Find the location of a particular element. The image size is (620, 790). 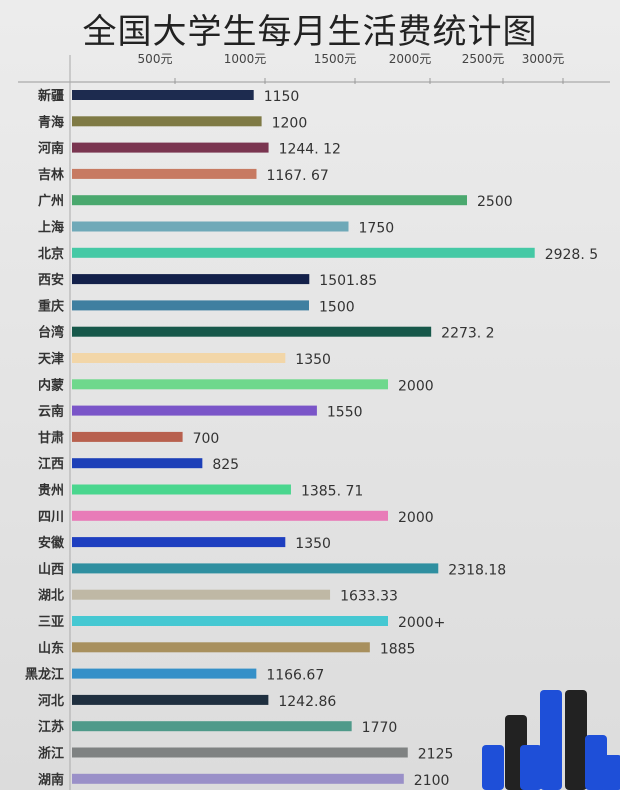

data-label: 1633.33 is located at coordinates (369, 597).